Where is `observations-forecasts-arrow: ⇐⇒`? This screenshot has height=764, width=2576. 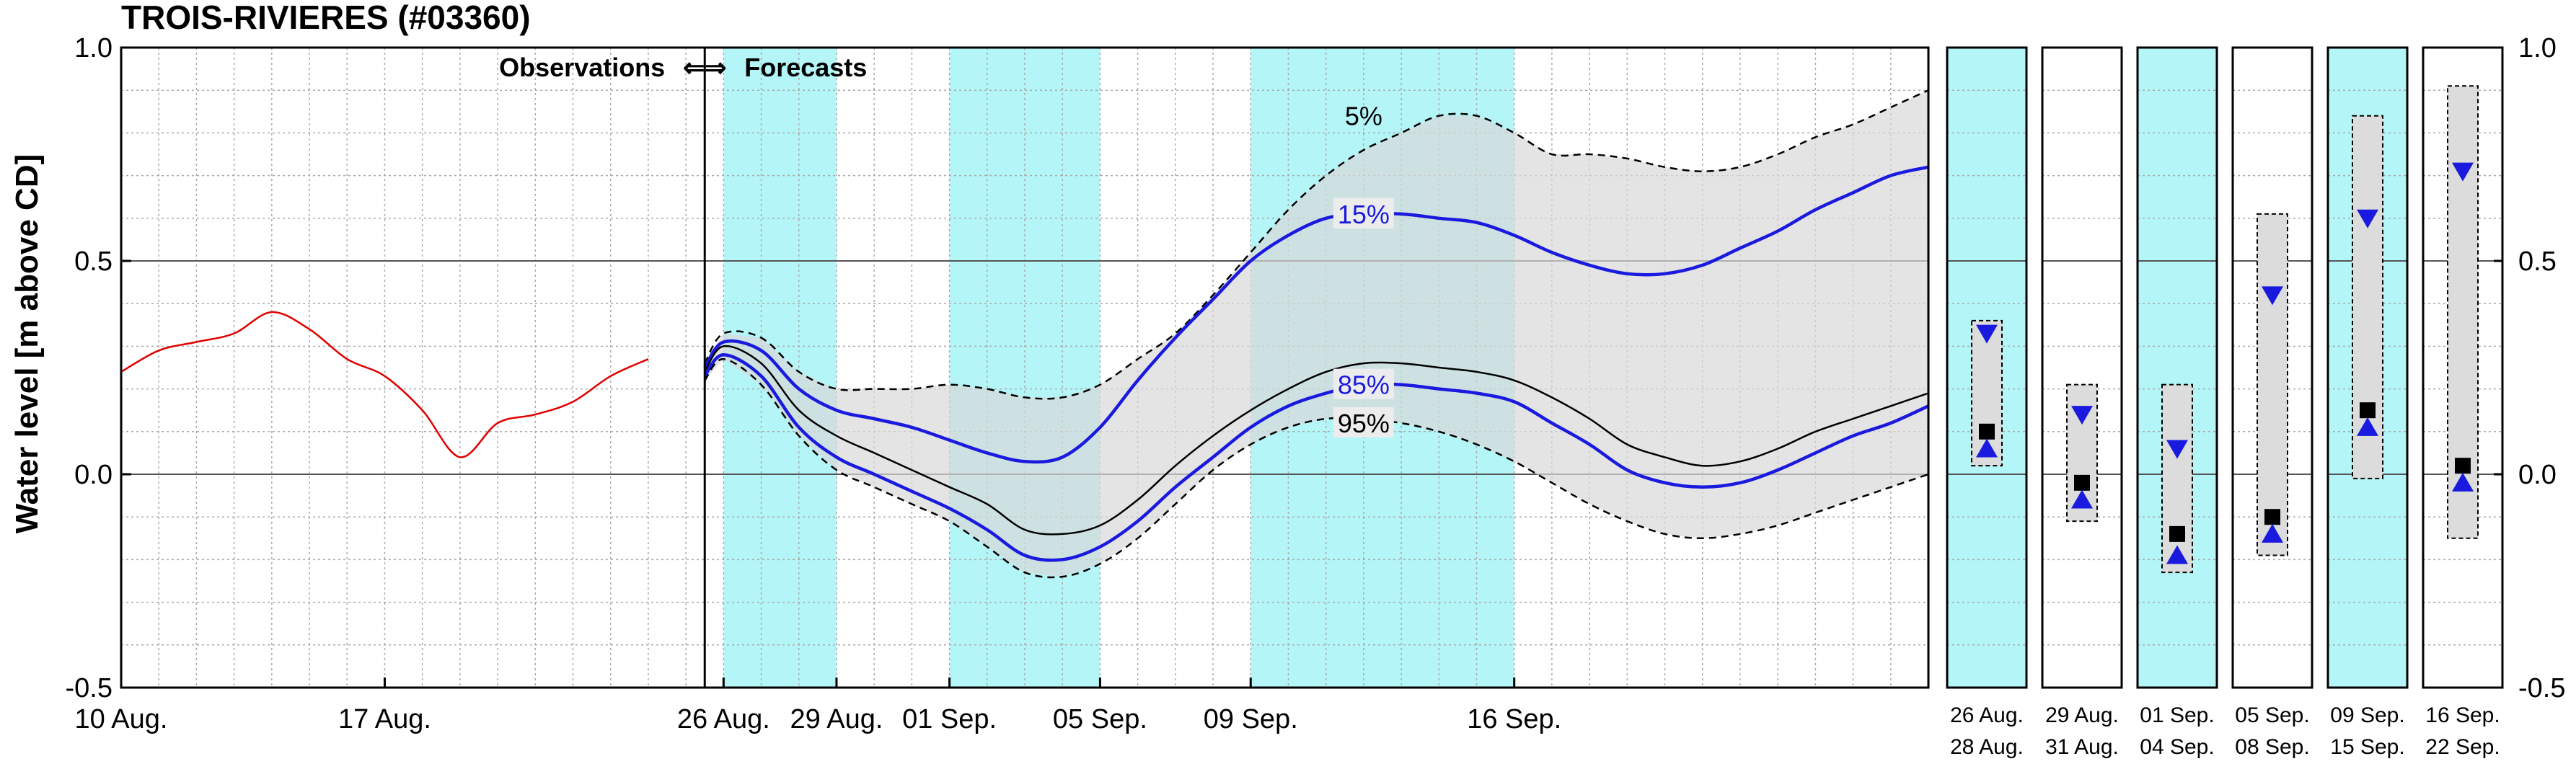
observations-forecasts-arrow: ⇐⇒ is located at coordinates (704, 67).